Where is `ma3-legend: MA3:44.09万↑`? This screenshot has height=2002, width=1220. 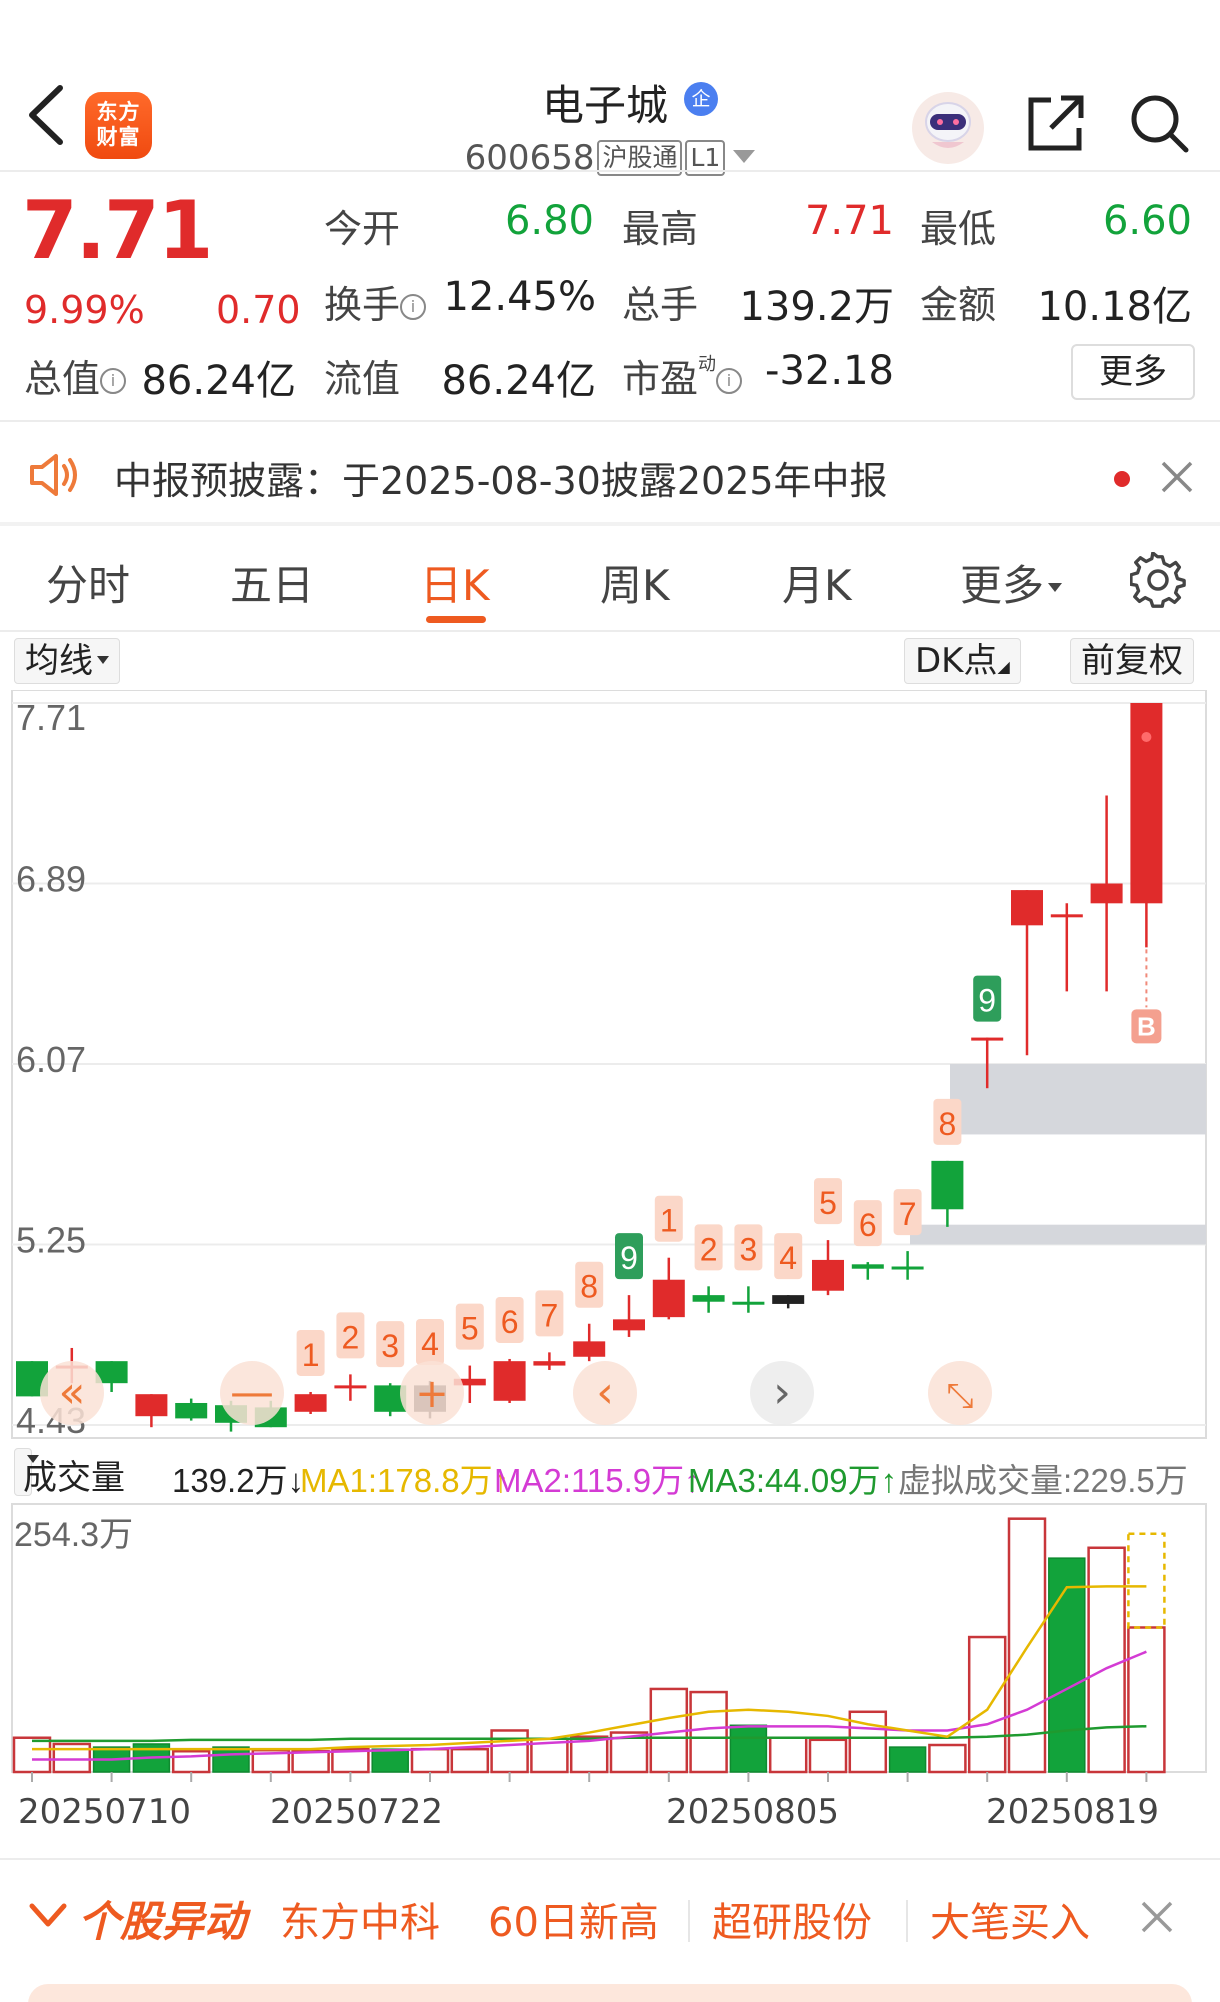
ma3-legend: MA3:44.09万↑ is located at coordinates (793, 1480).